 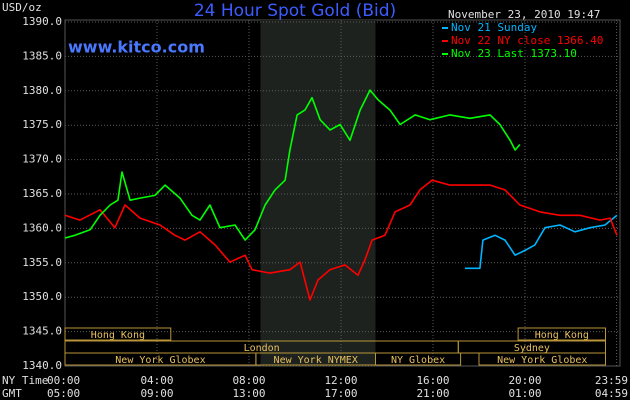 I want to click on y-tick-label: 1380.0, so click(x=42, y=90).